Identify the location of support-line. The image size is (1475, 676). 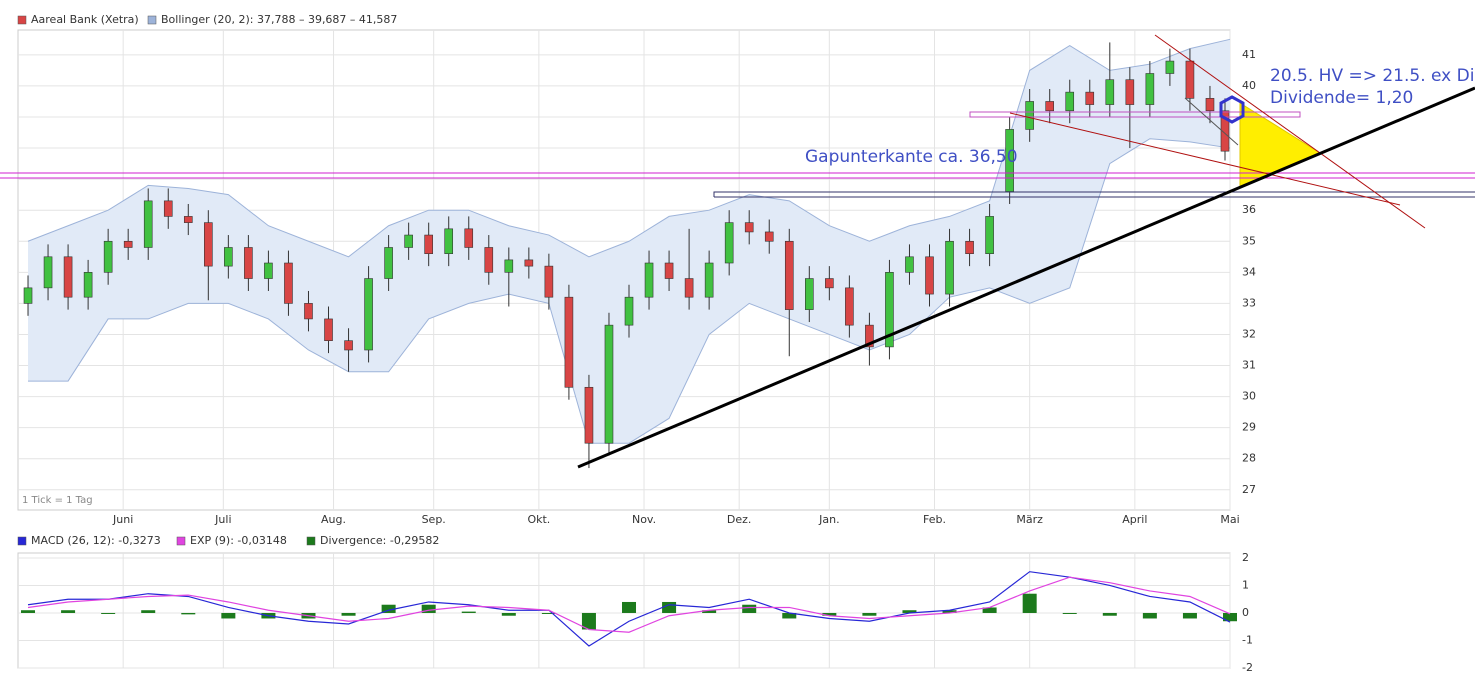
(1094, 194).